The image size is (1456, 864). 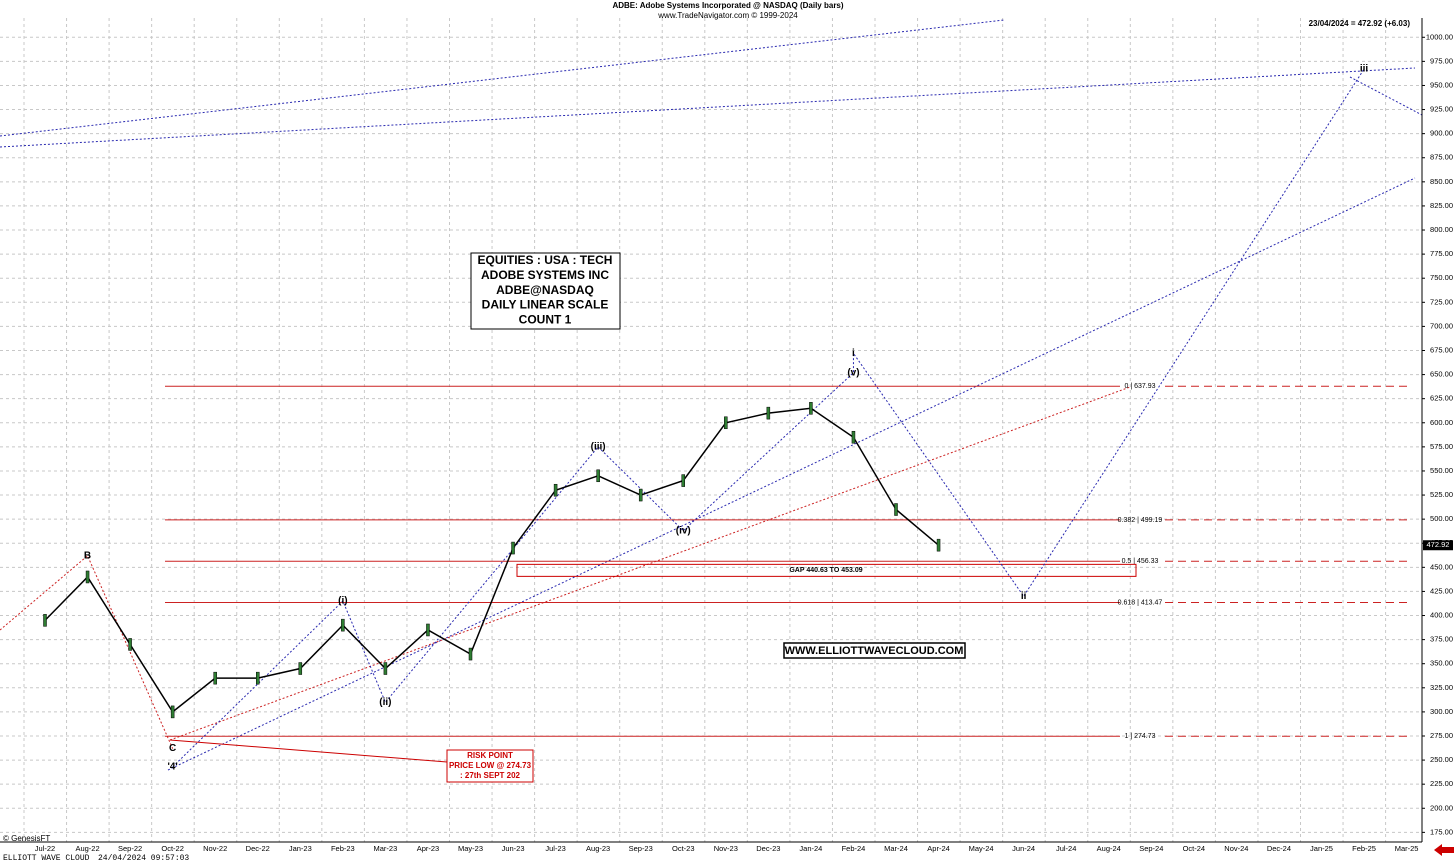 What do you see at coordinates (1441, 181) in the screenshot?
I see `y-tick-label: 850.00` at bounding box center [1441, 181].